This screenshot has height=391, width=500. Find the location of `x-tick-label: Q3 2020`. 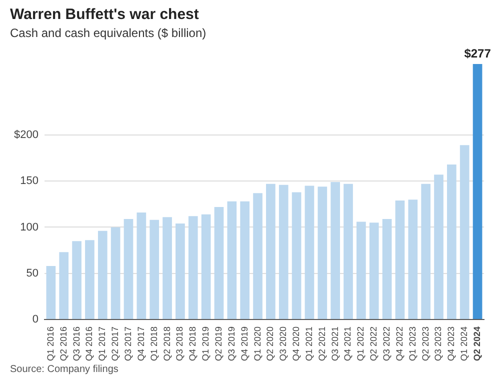

x-tick-label: Q3 2020 is located at coordinates (283, 344).